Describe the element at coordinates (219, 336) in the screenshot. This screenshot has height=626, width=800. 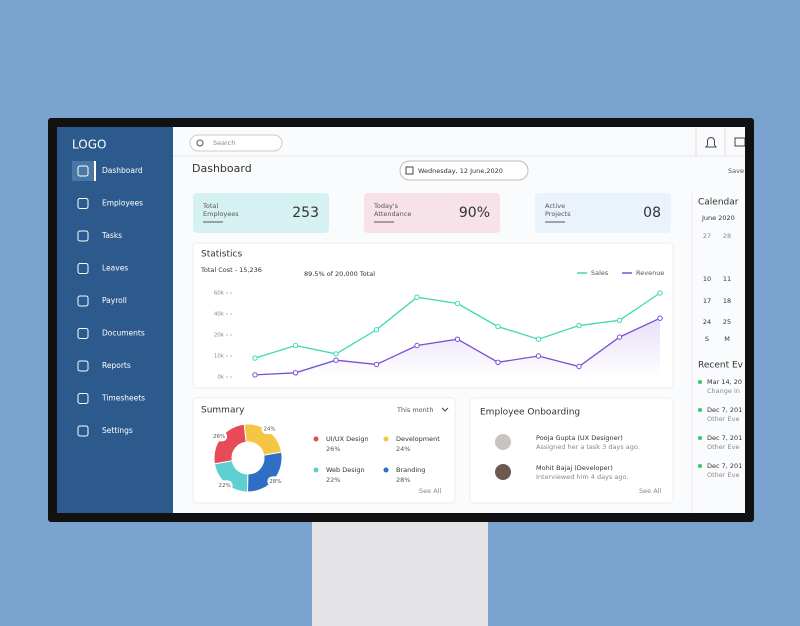
I see `y-tick-label: 20k` at that location.